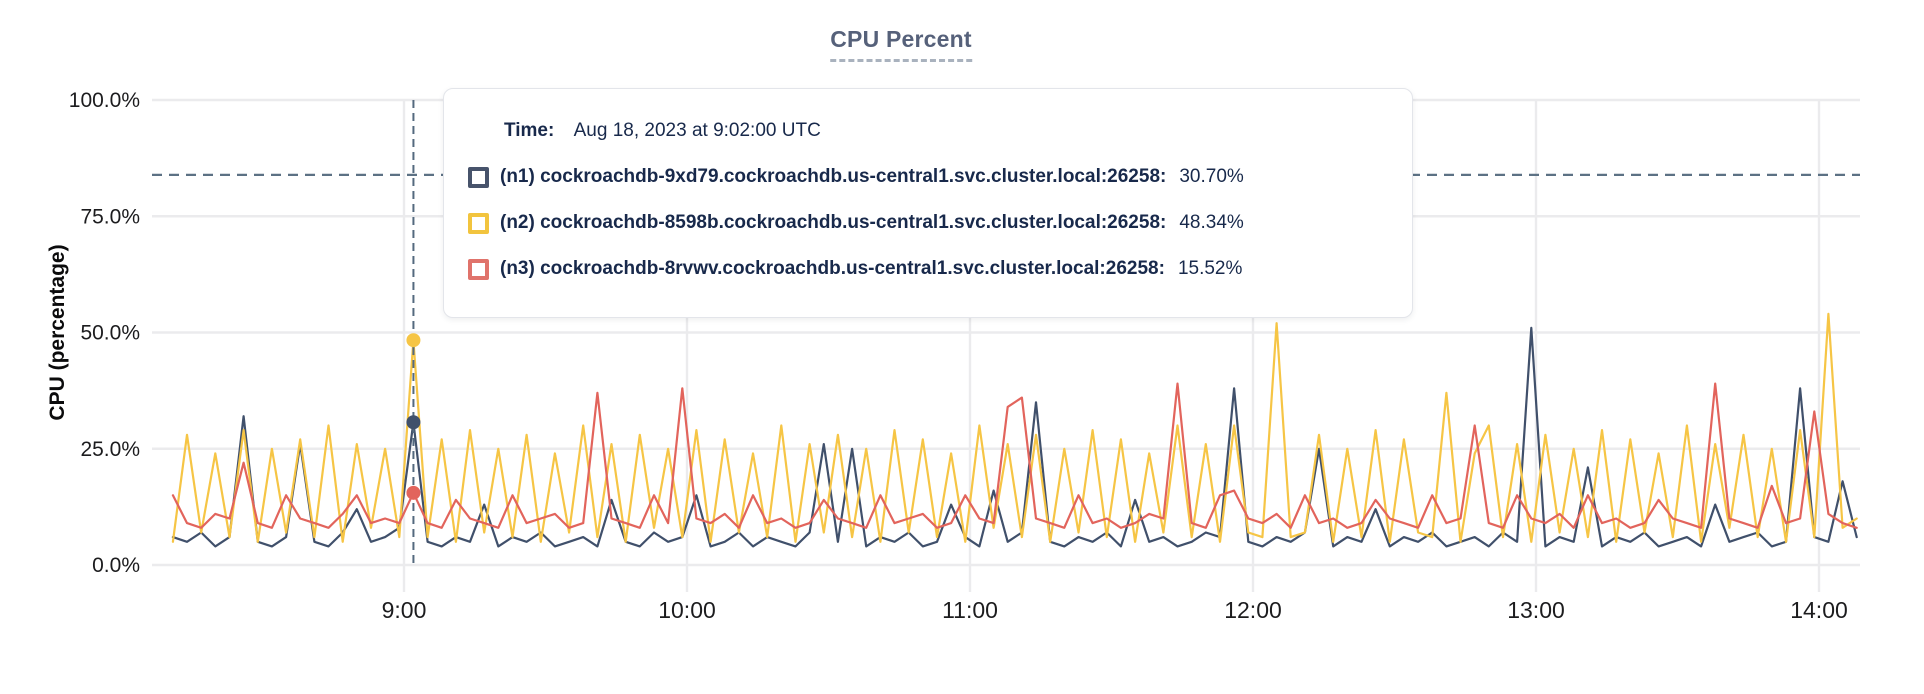 This screenshot has width=1924, height=694. I want to click on x-axis-tick-label: 12:00, so click(1253, 610).